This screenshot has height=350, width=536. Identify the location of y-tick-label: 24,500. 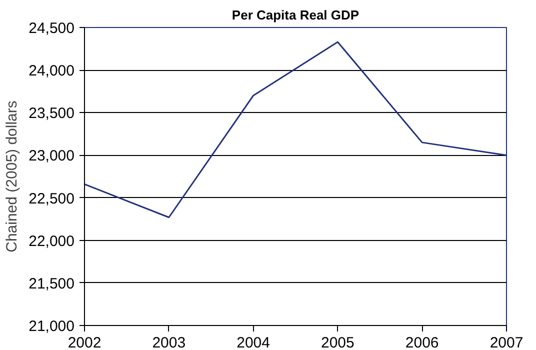
(51, 28).